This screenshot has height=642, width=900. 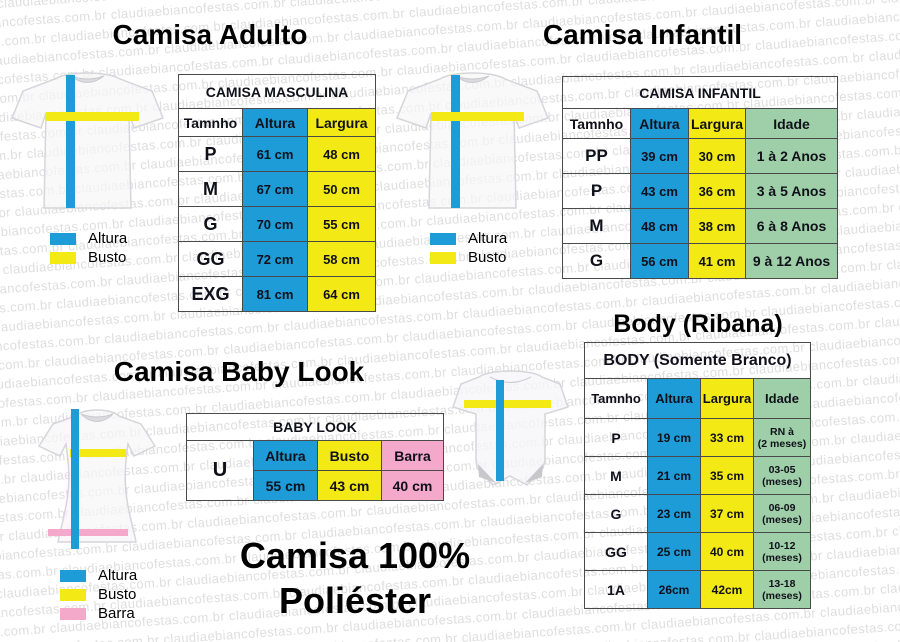 What do you see at coordinates (210, 34) in the screenshot?
I see `adult-section-title: Camisa Adulto` at bounding box center [210, 34].